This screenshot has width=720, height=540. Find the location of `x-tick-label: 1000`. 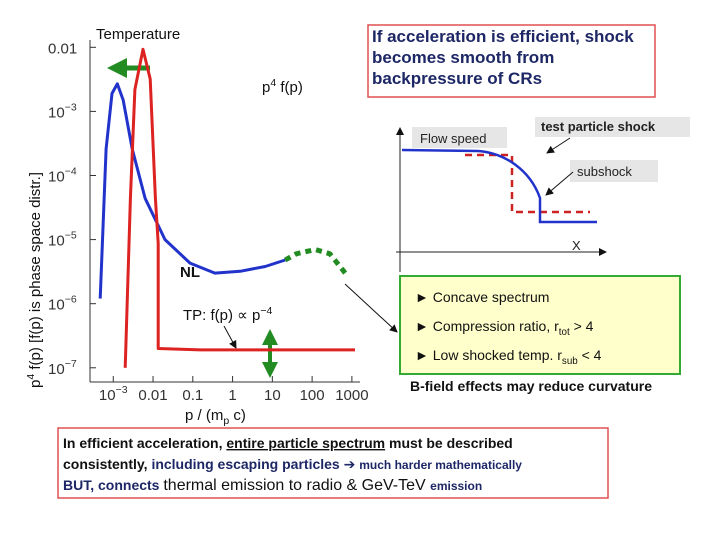

x-tick-label: 1000 is located at coordinates (351, 395).